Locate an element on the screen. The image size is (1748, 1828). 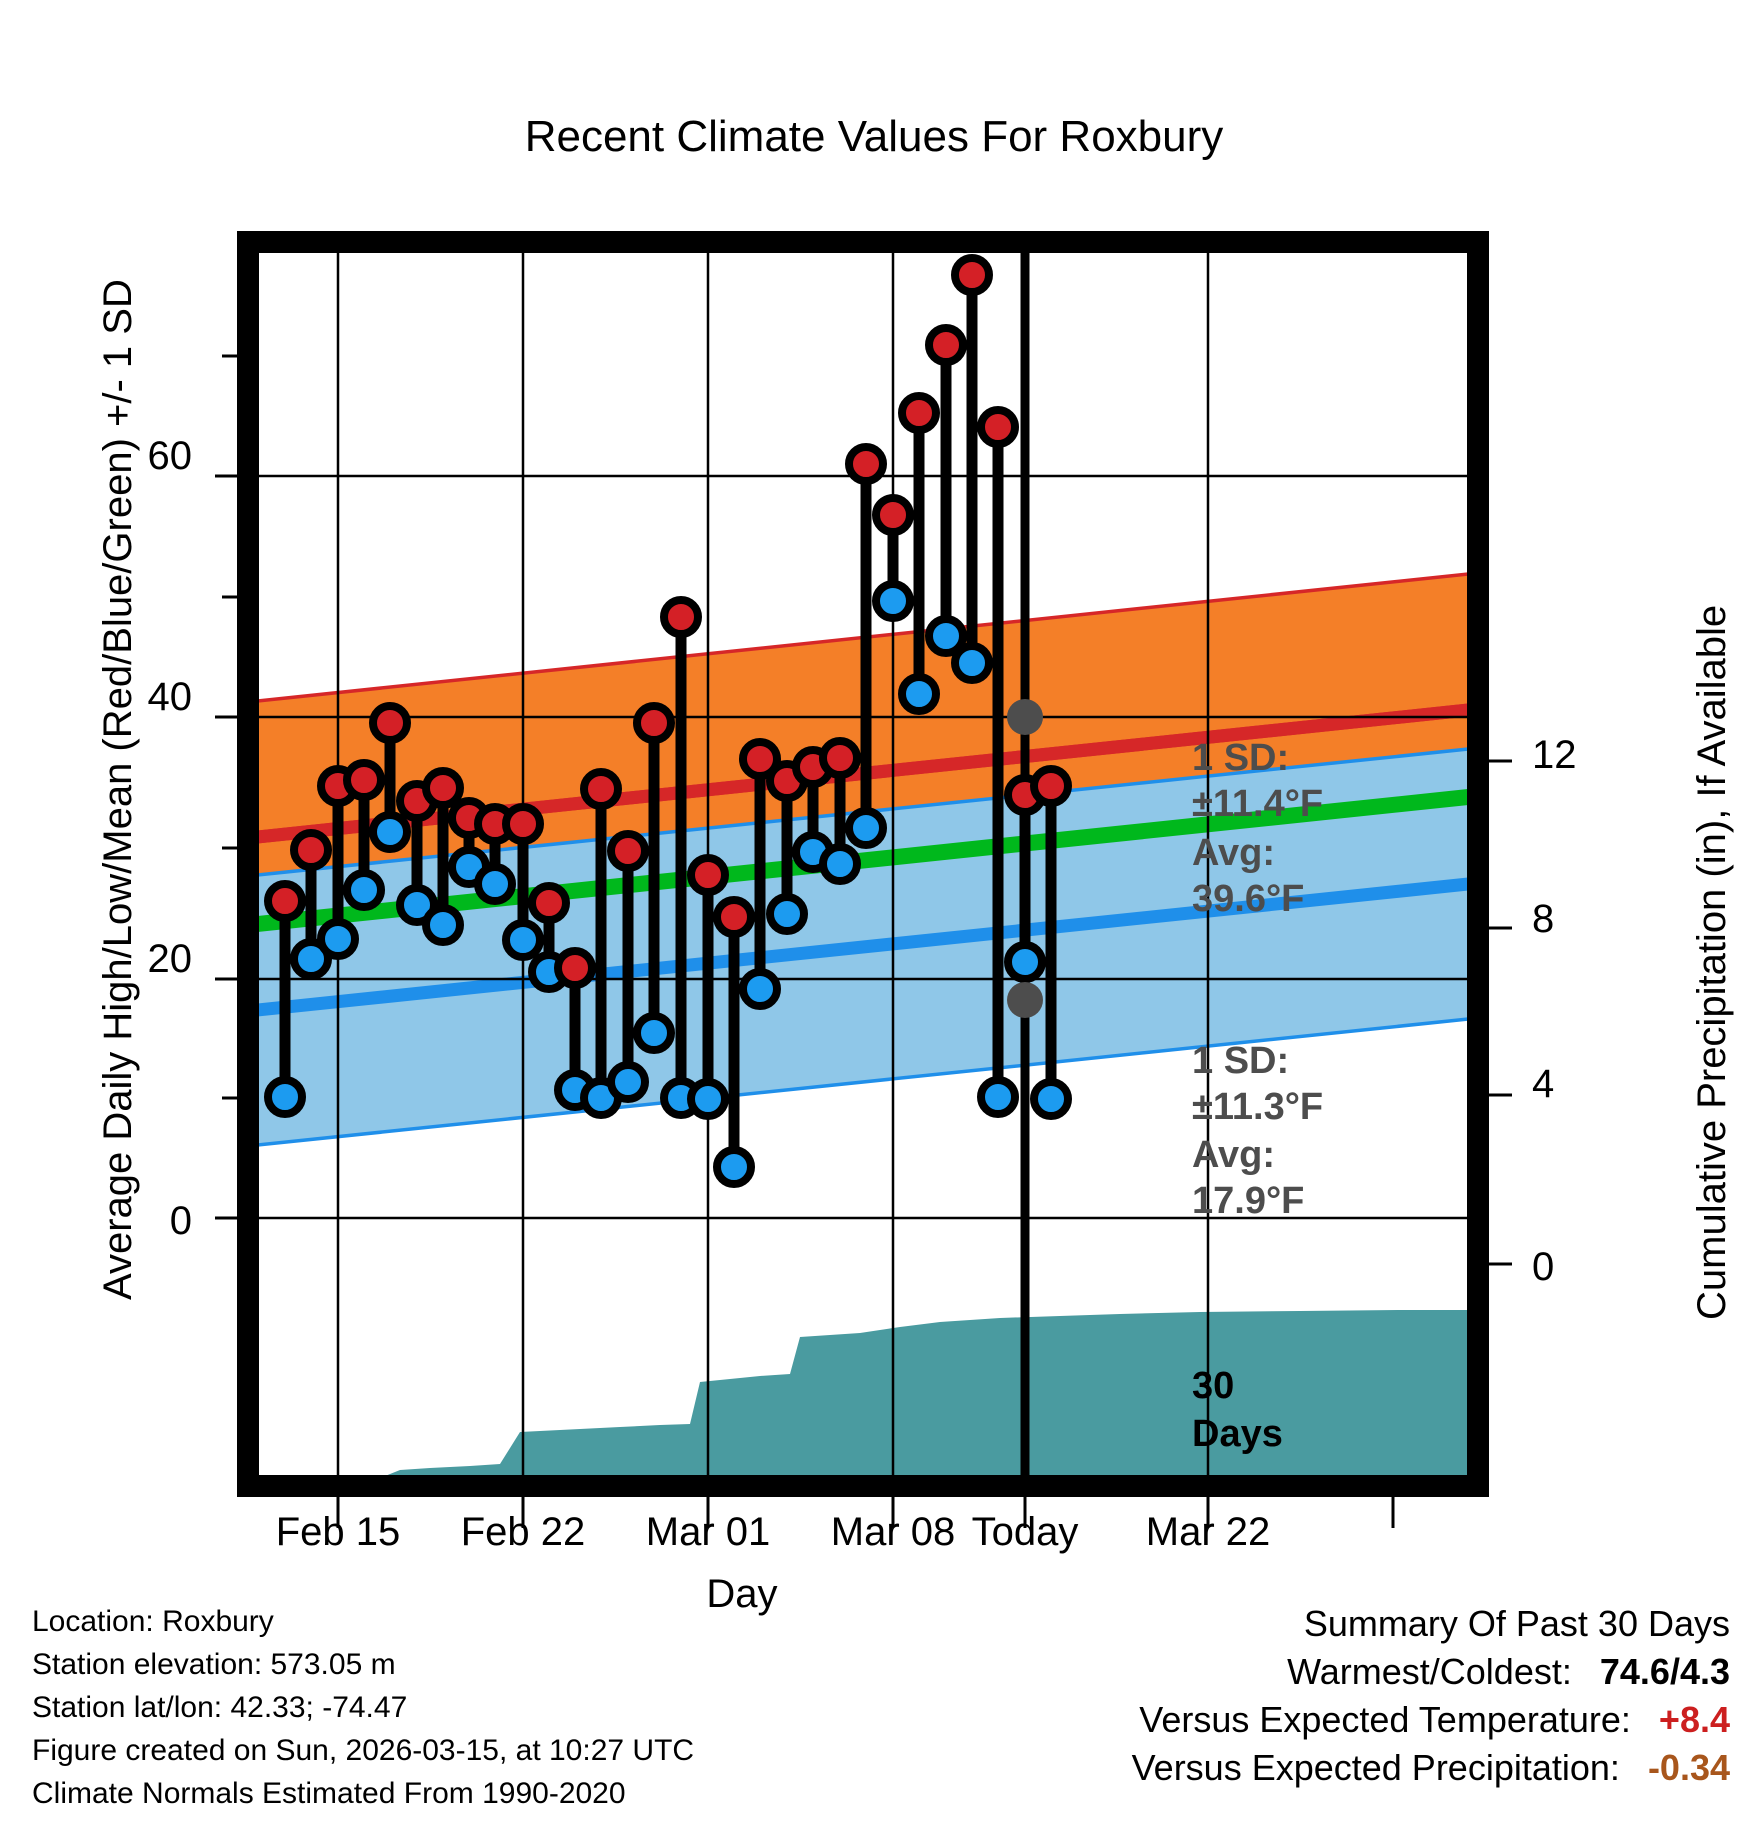
low-avg-label: Avg: is located at coordinates (1234, 1155).